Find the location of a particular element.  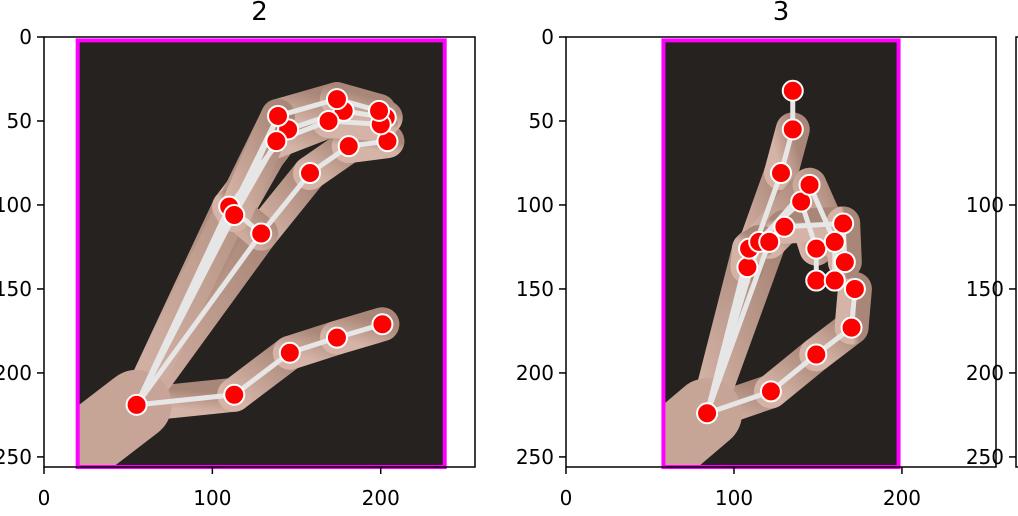

subplot-3: 100 150 200 250 is located at coordinates (992, 252).